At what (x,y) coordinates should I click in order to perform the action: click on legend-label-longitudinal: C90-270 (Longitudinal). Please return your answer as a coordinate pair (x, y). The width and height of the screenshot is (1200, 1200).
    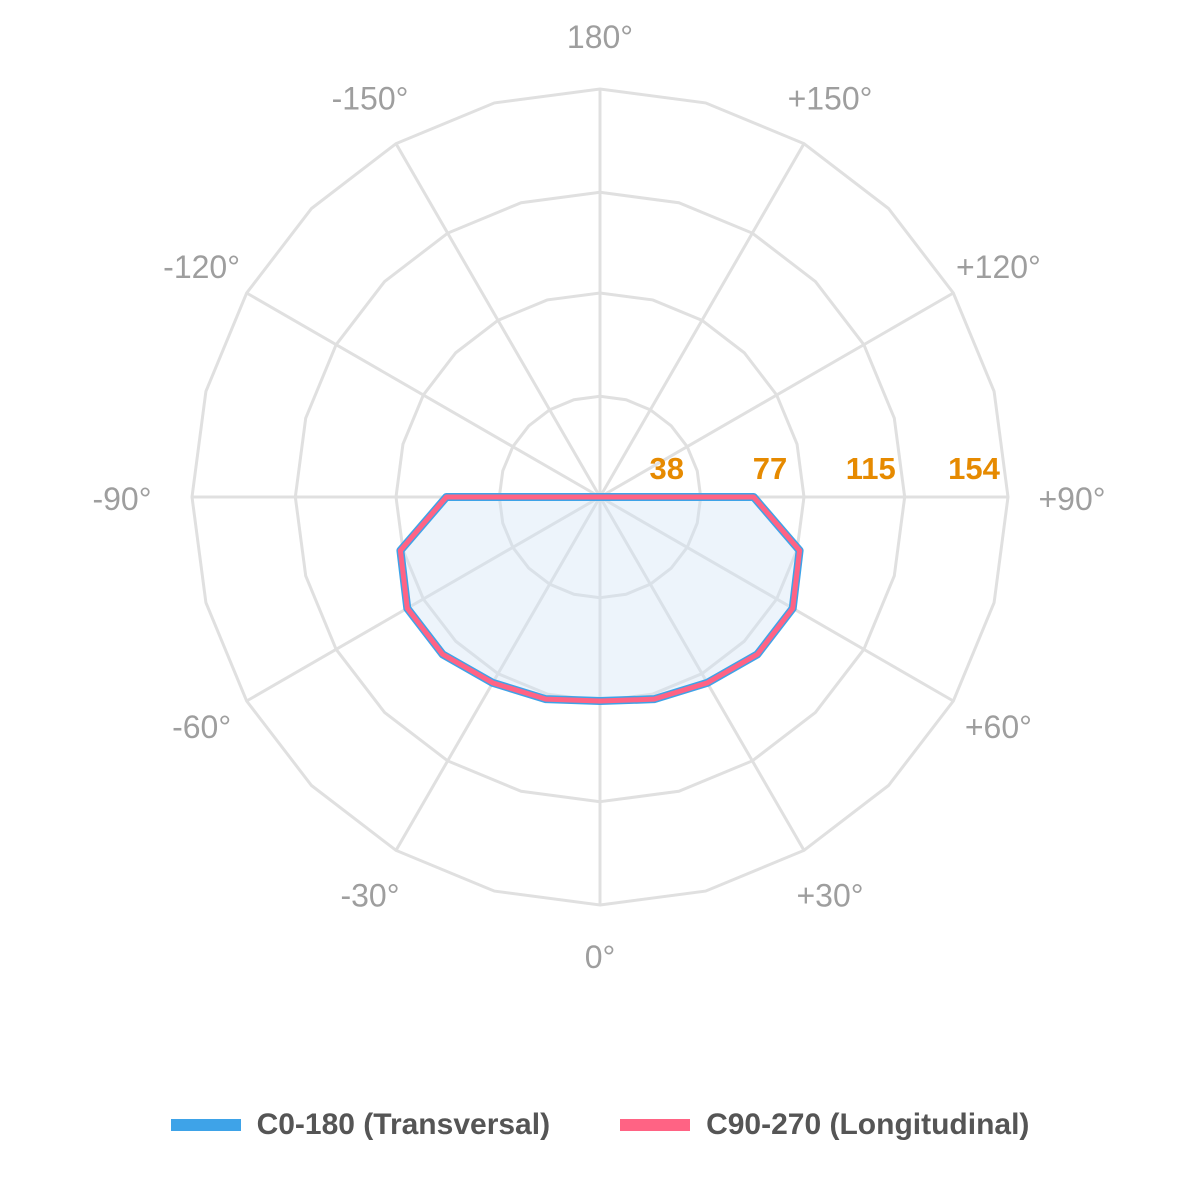
    Looking at the image, I should click on (868, 1124).